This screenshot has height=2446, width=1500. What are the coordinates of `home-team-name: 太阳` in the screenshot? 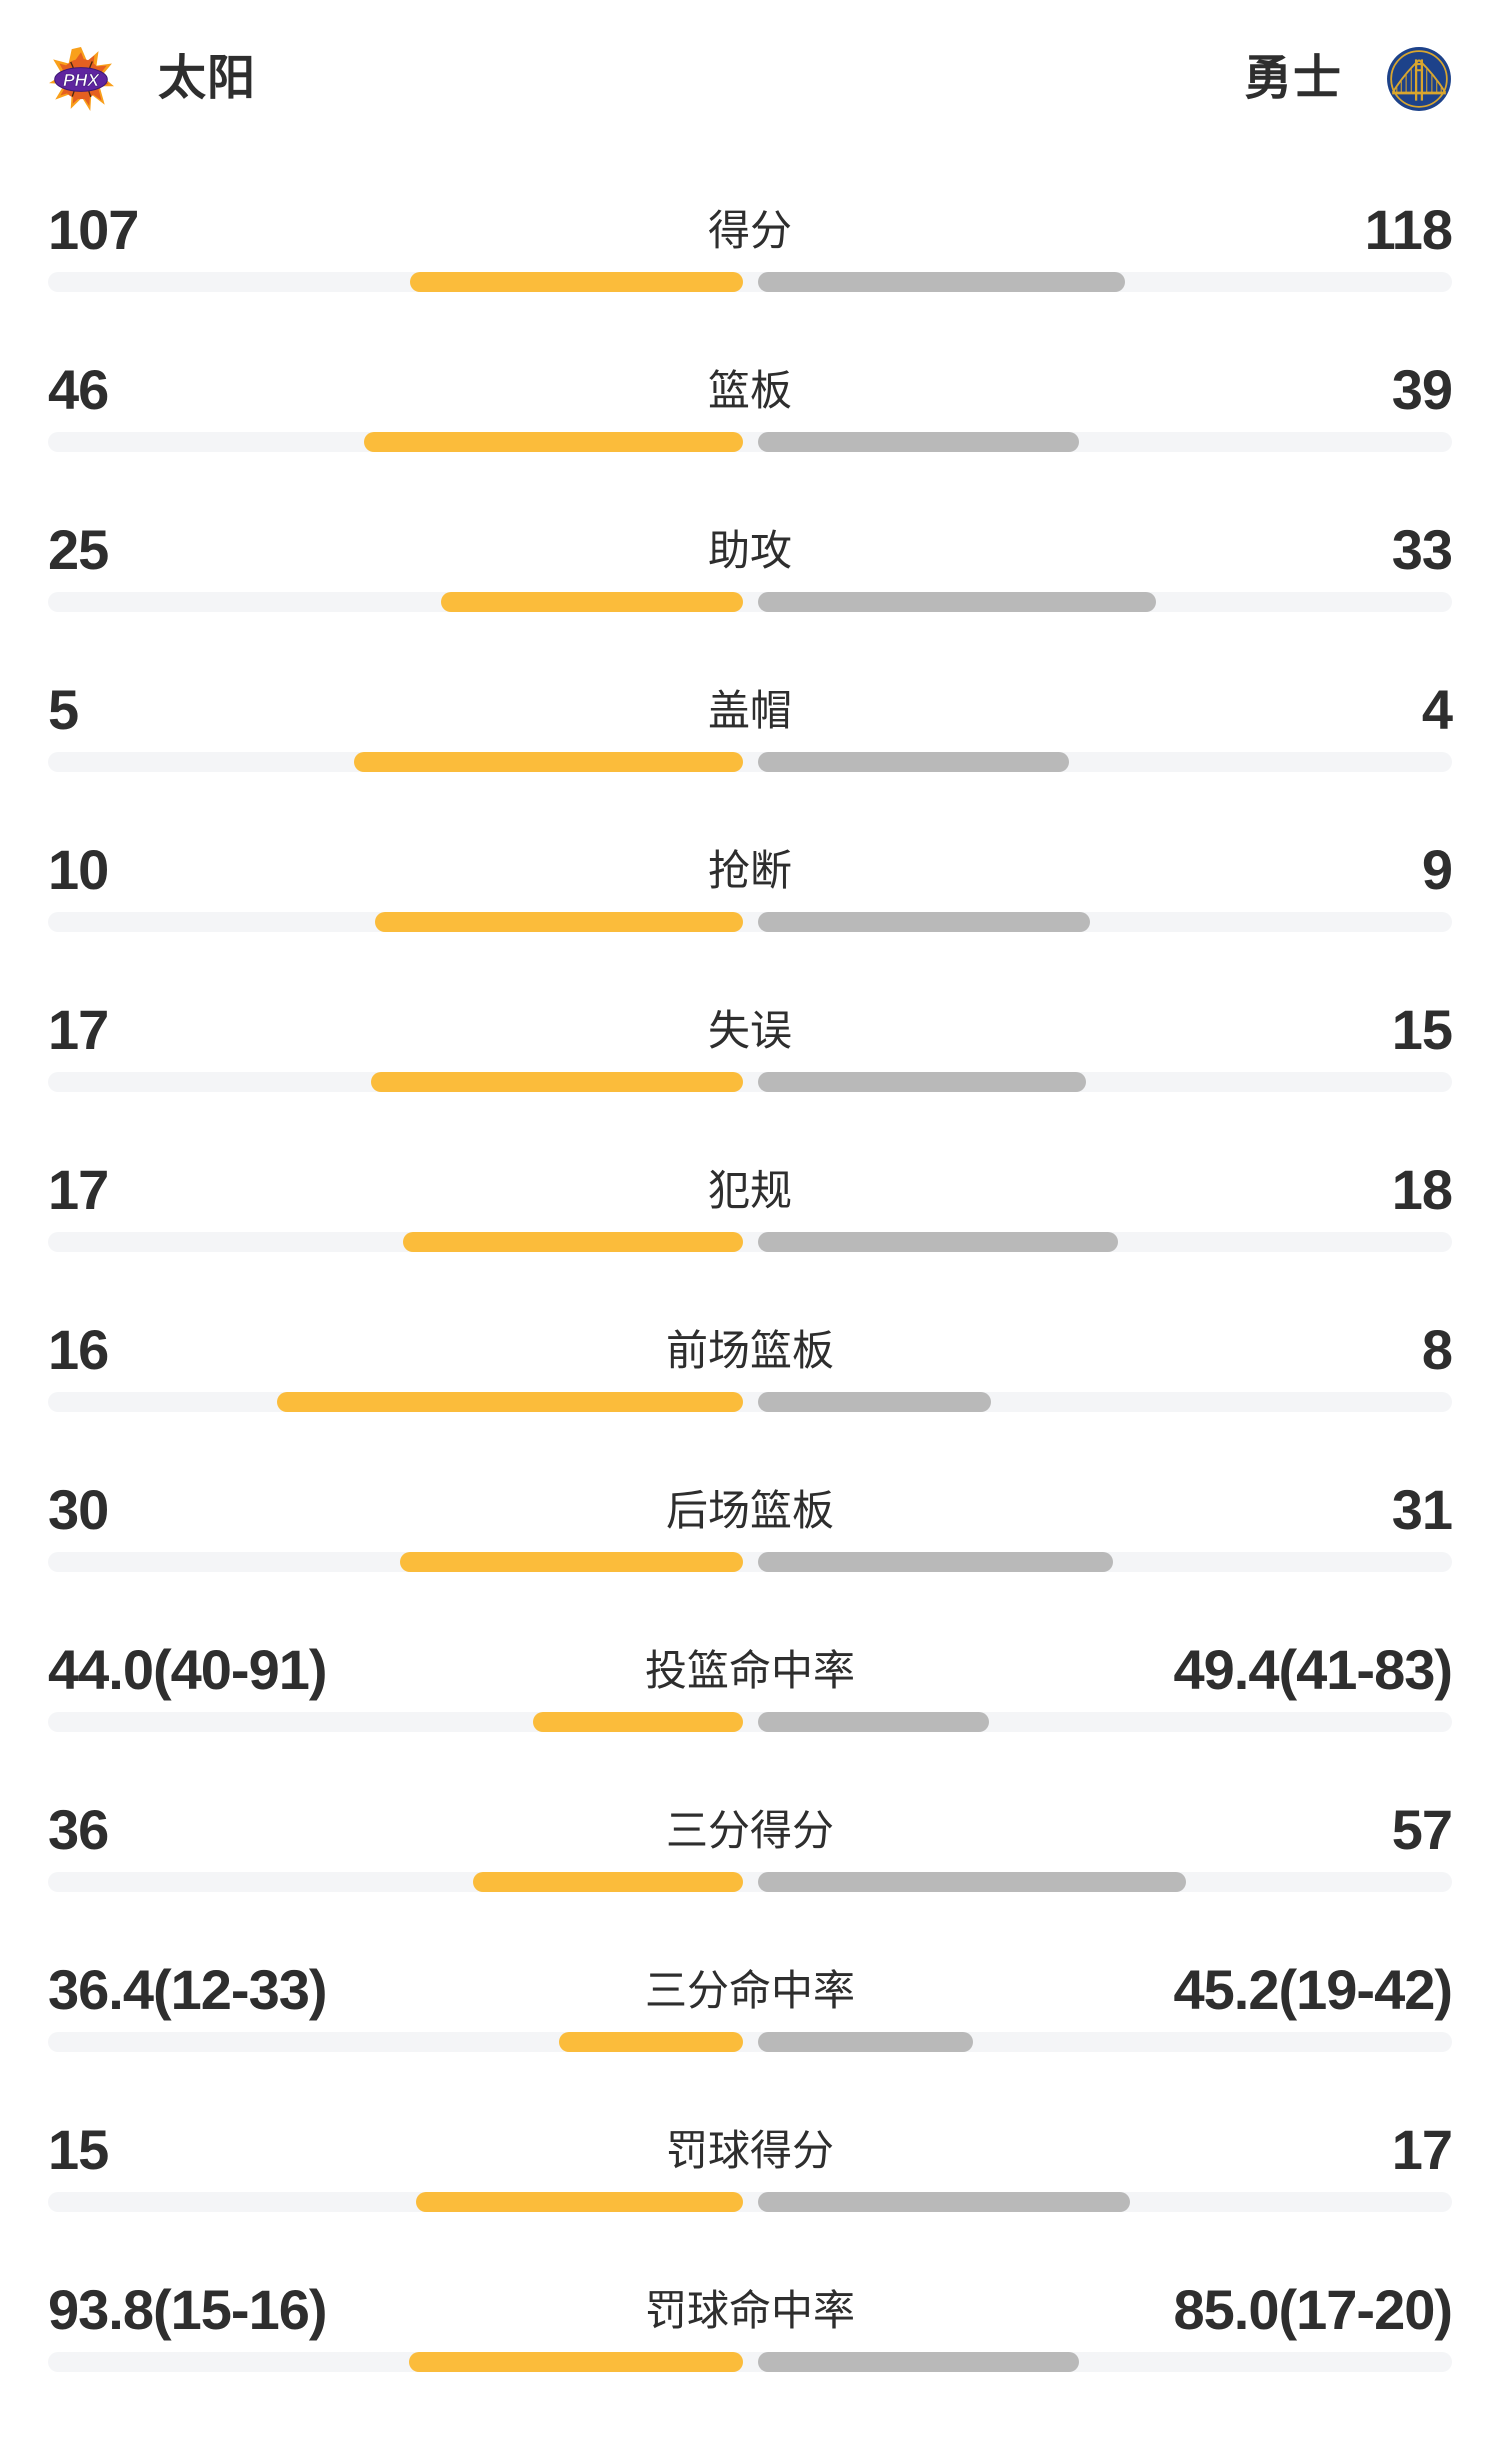 It's located at (207, 78).